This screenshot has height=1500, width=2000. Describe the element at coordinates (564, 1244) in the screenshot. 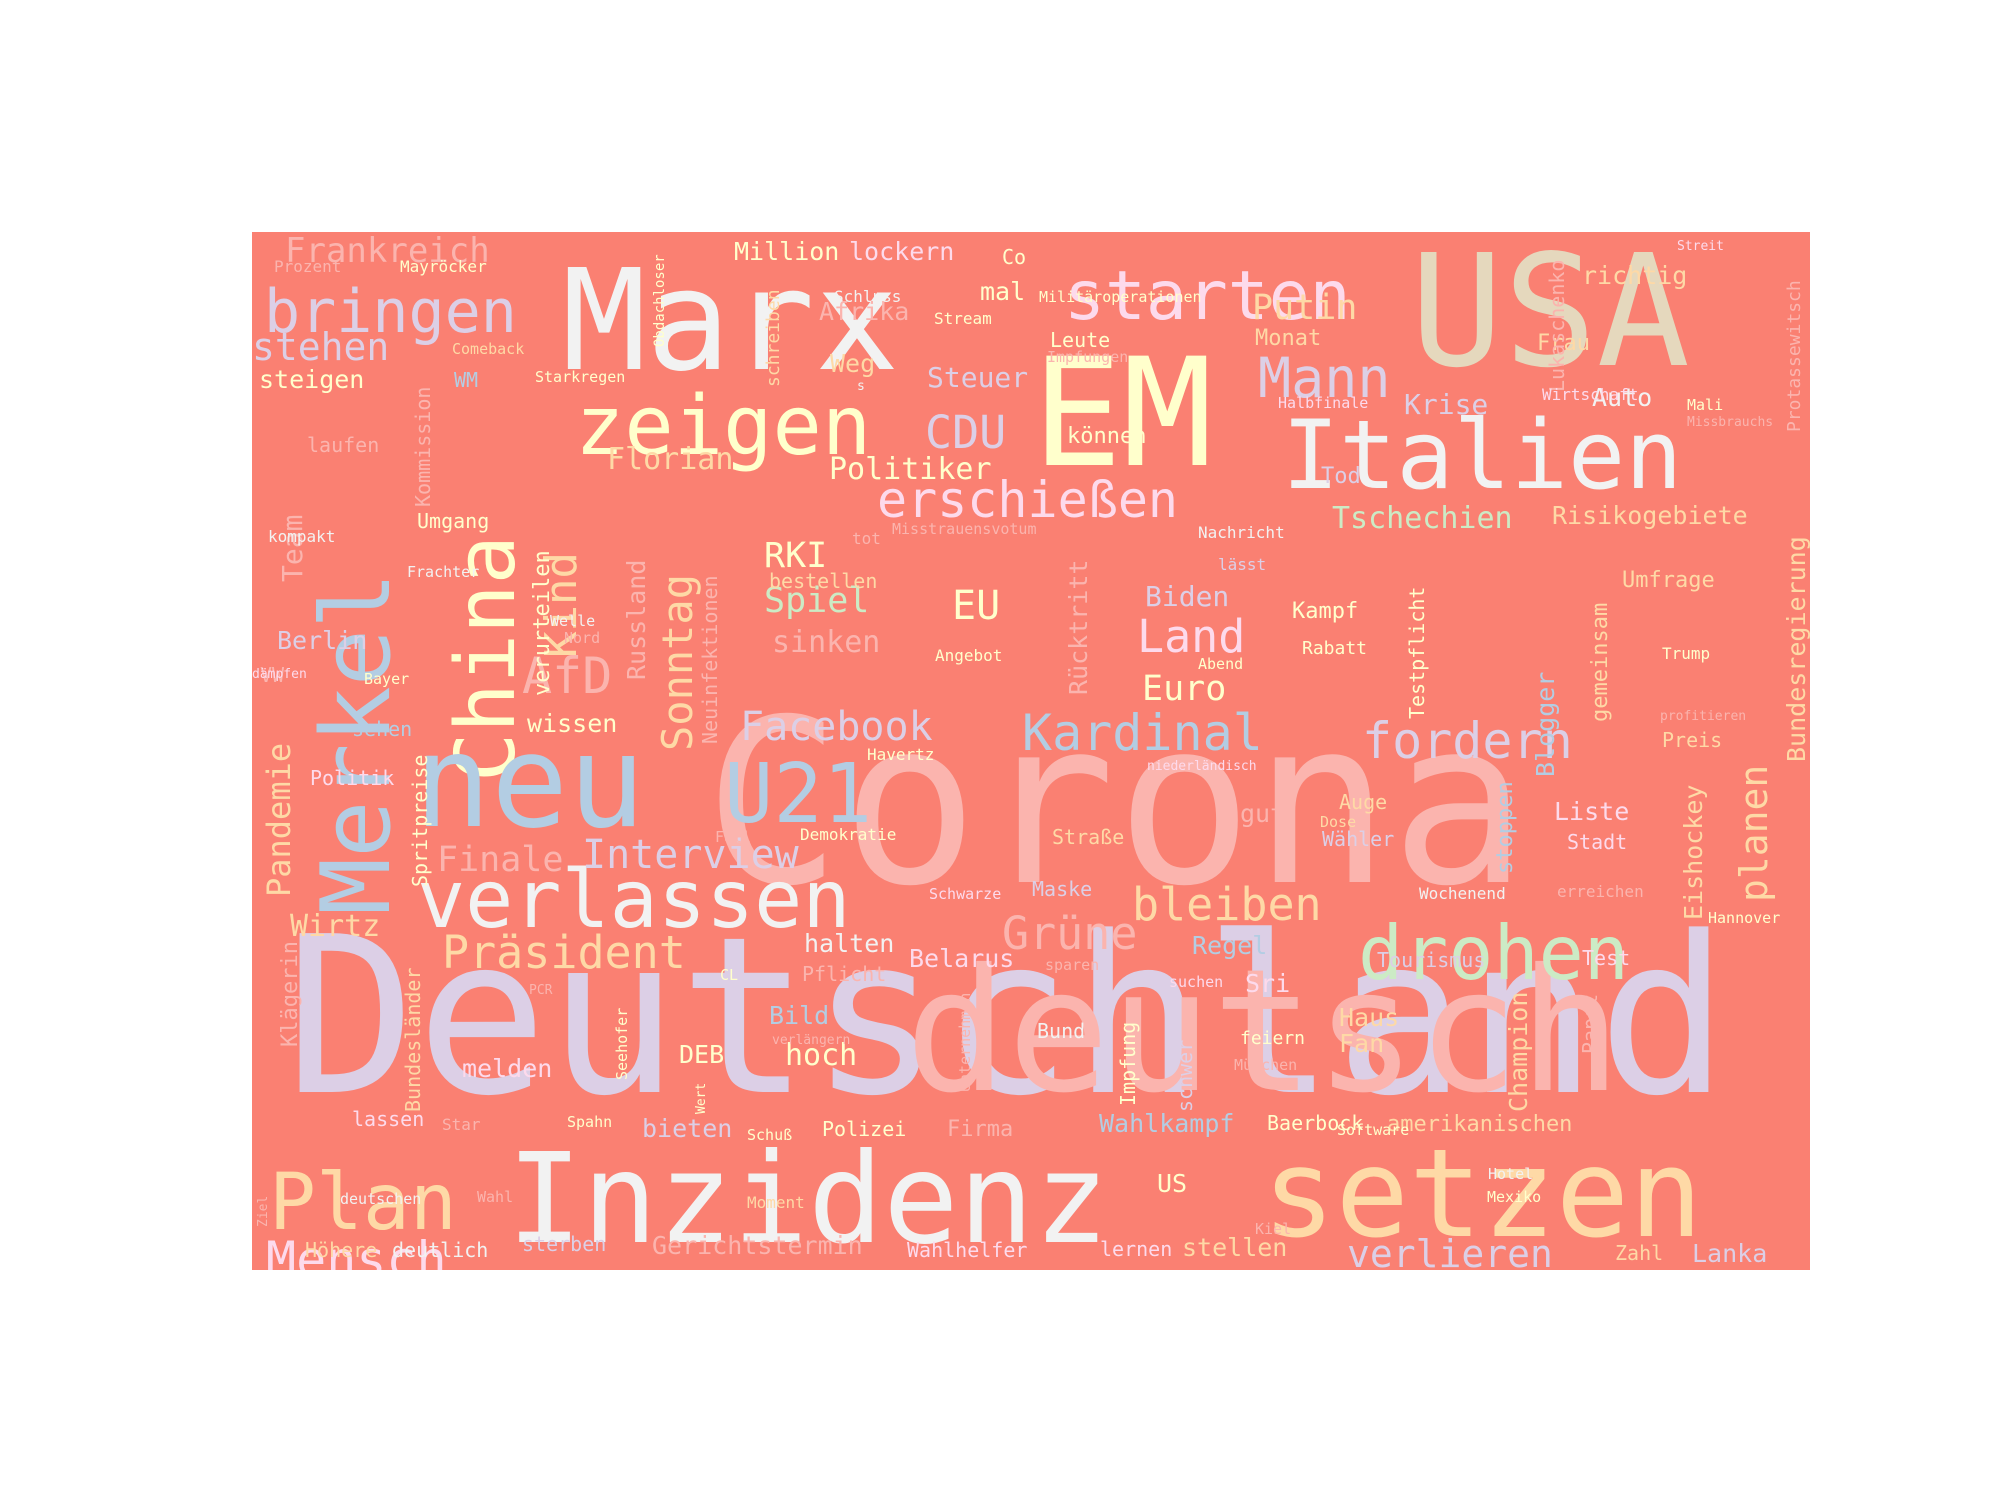

I see `word-sterben: sterben` at that location.